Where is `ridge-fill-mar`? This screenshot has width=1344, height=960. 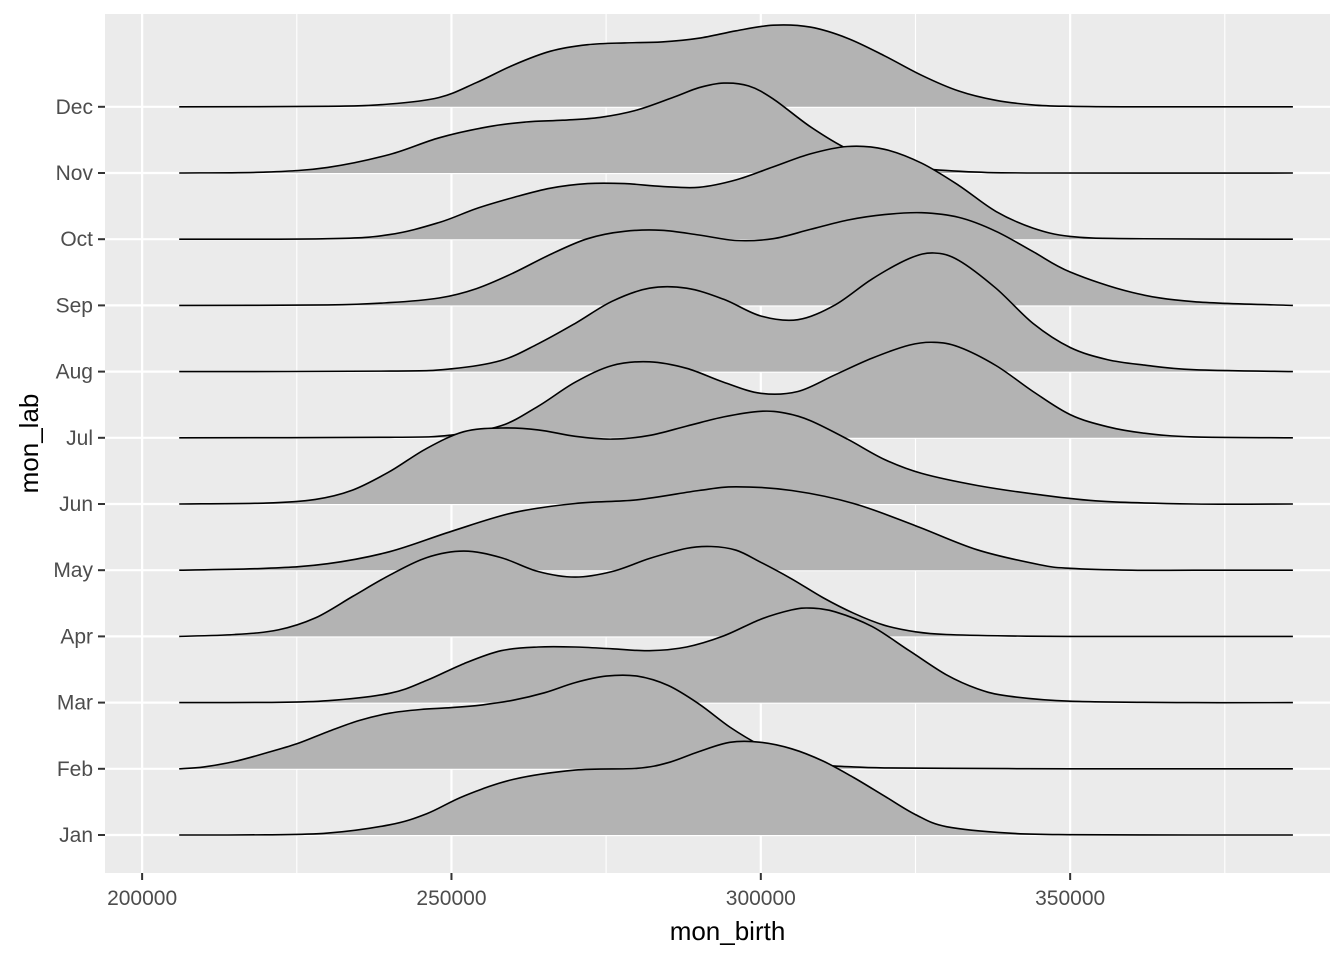 ridge-fill-mar is located at coordinates (736, 655).